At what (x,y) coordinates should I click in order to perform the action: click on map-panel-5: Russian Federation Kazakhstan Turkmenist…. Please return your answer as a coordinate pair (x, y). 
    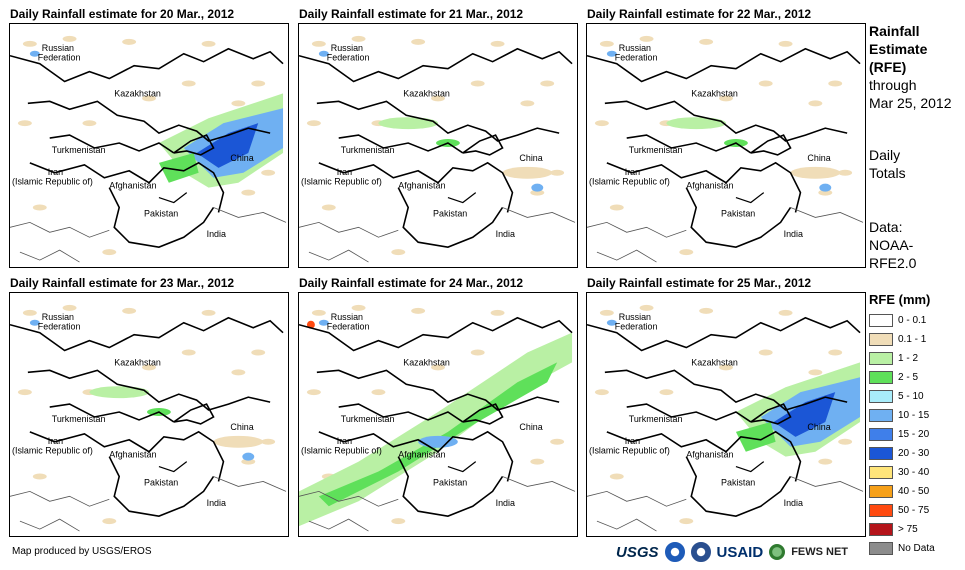
    Looking at the image, I should click on (438, 414).